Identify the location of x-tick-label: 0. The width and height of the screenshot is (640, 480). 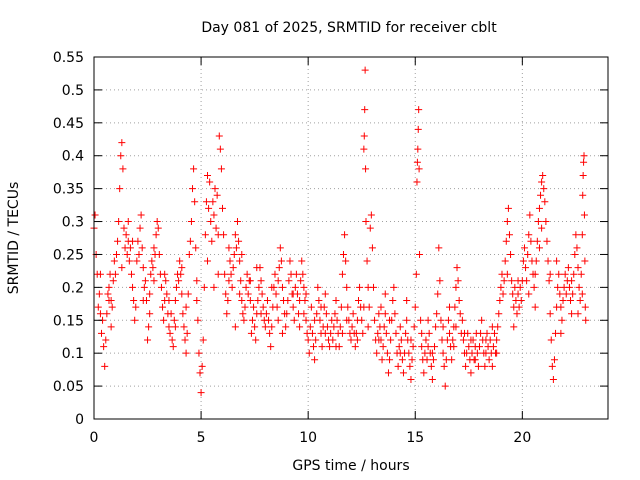
(94, 438).